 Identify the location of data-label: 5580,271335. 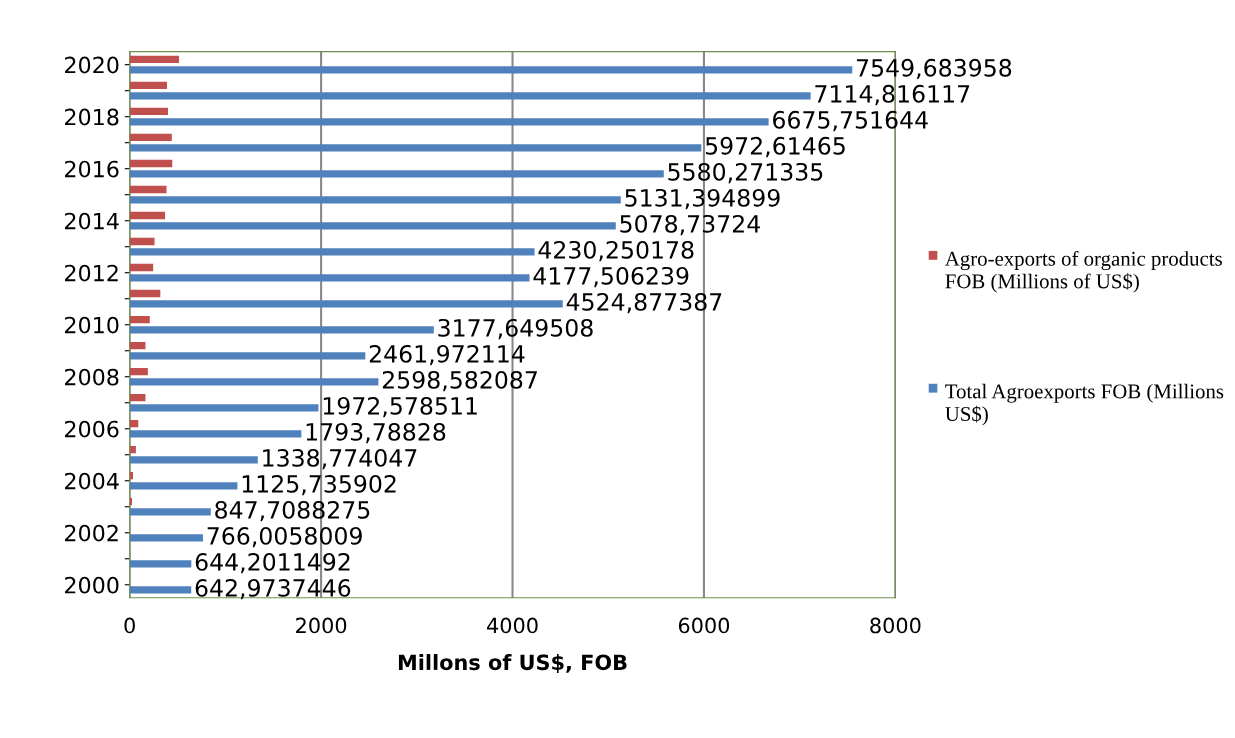
(745, 173).